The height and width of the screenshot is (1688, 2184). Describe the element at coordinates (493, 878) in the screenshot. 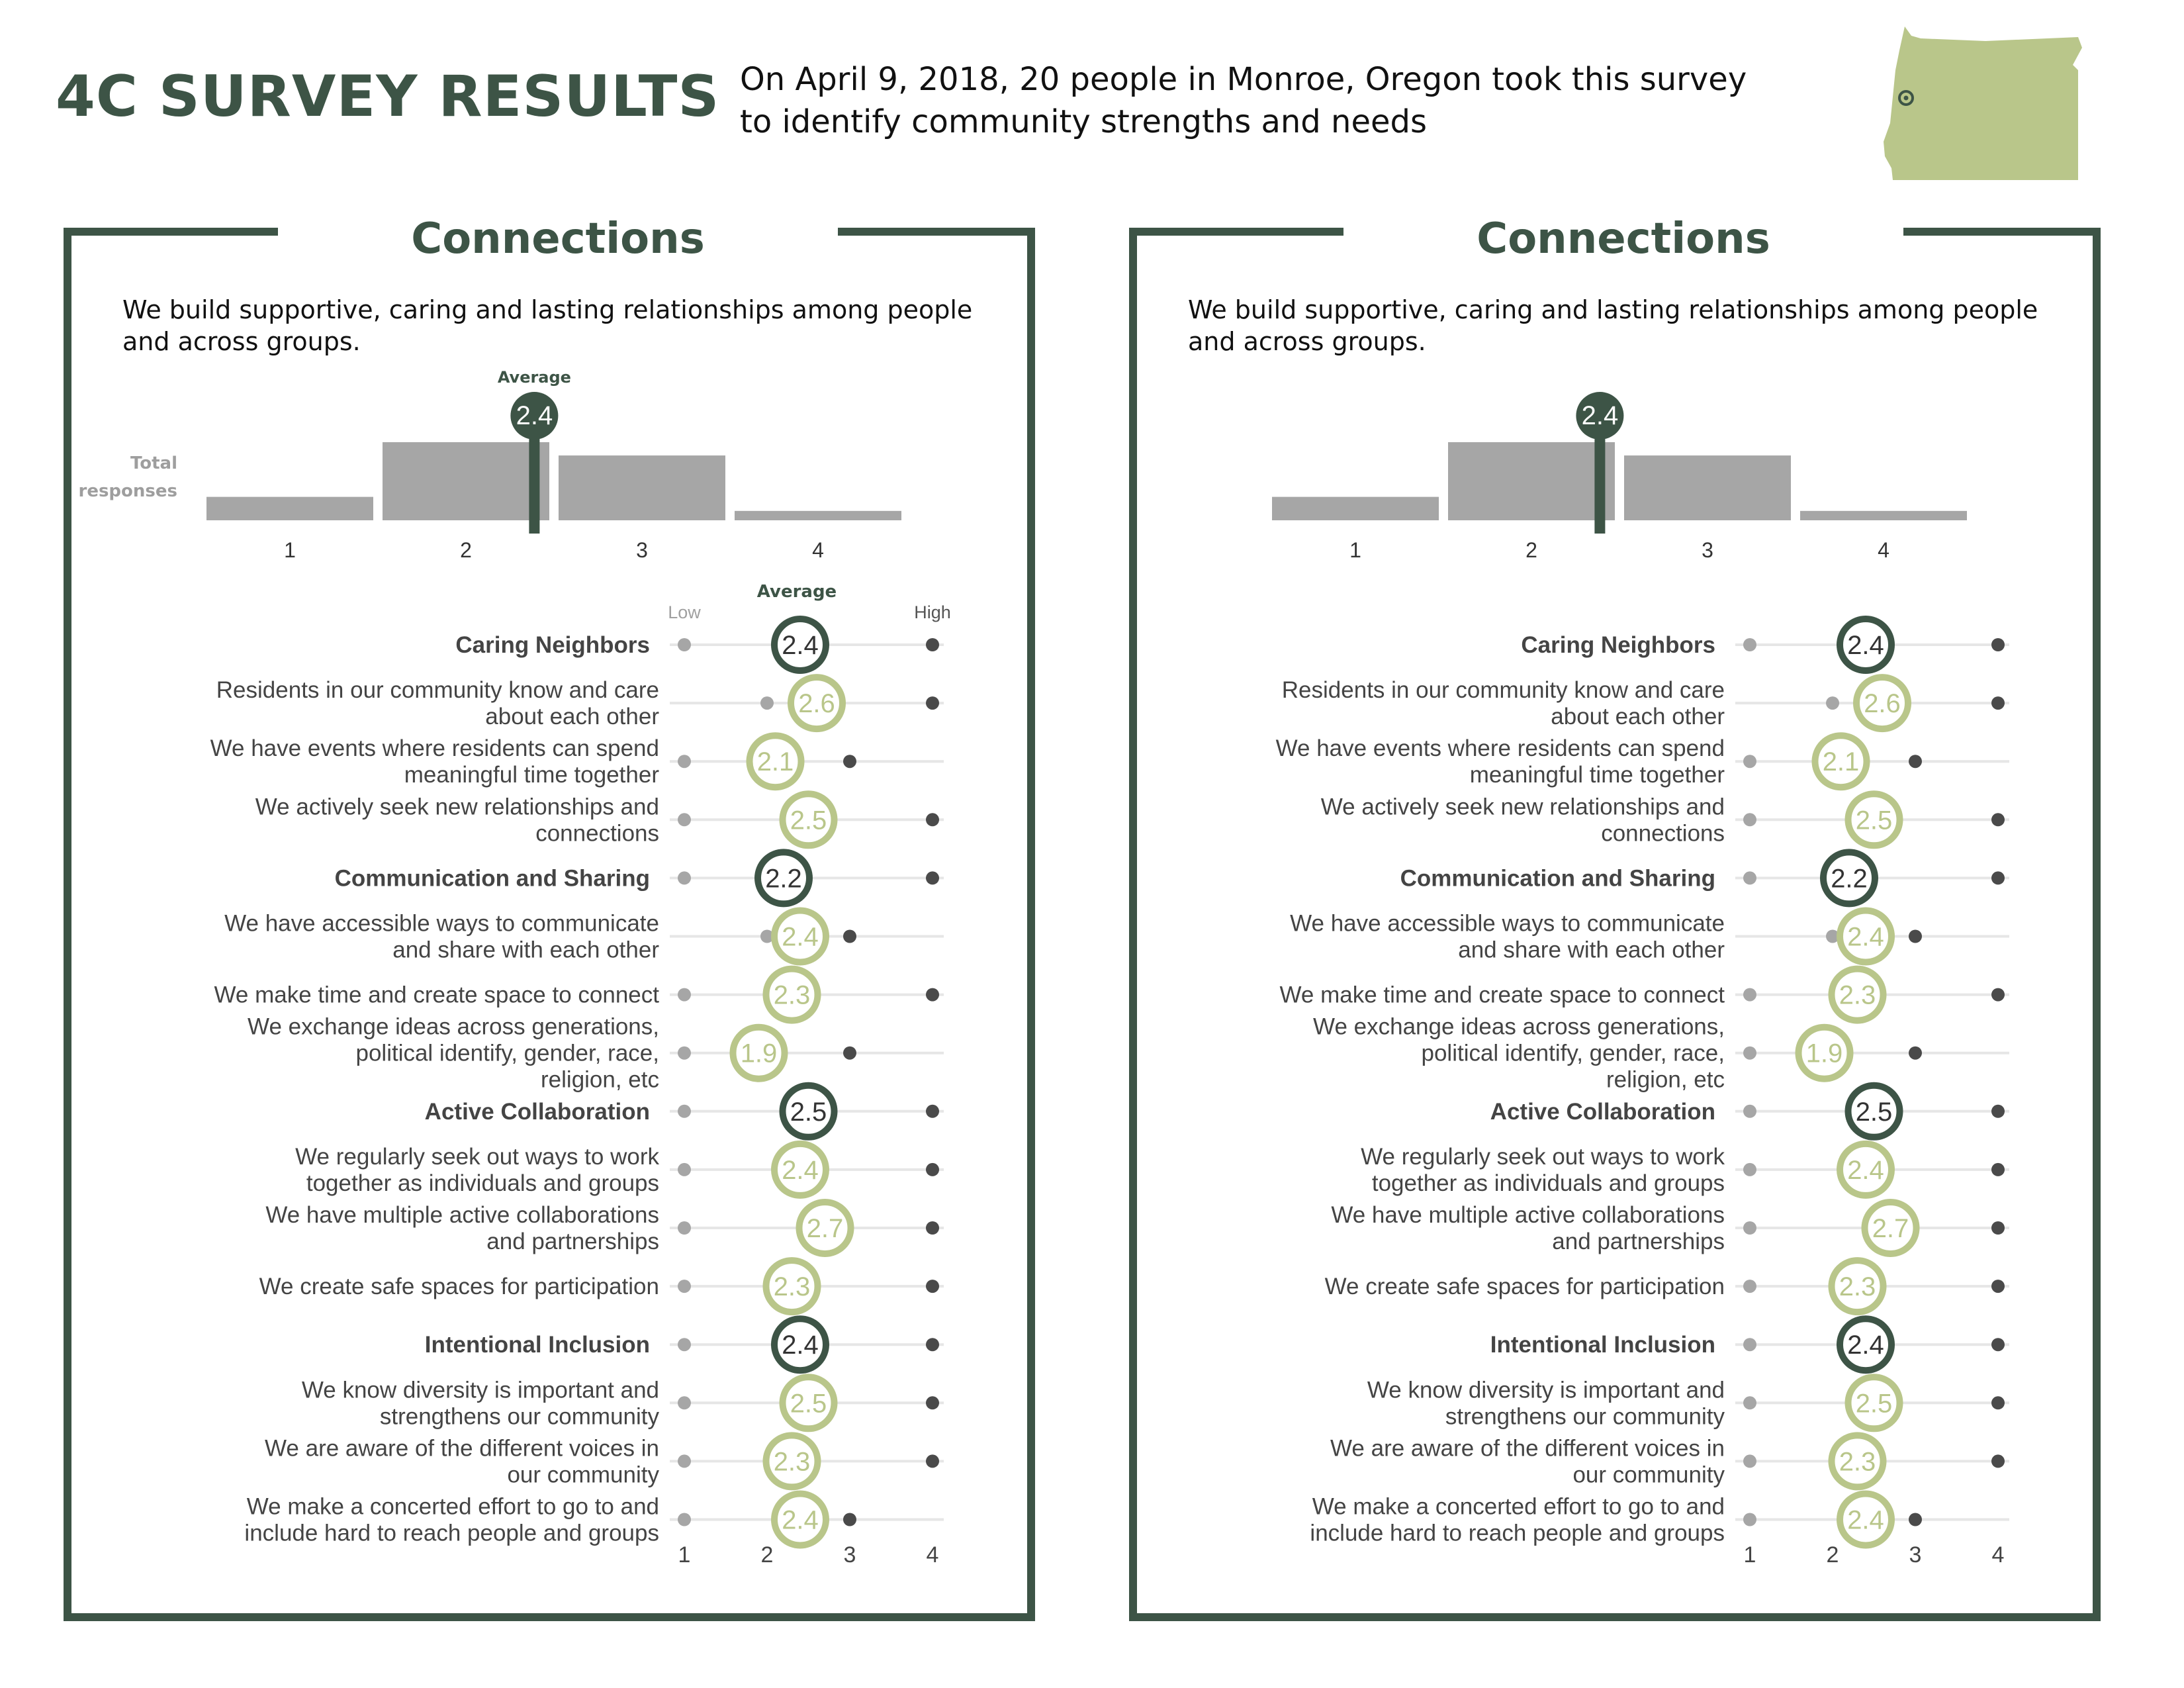

I see `category-label: Communication and Sharing` at that location.